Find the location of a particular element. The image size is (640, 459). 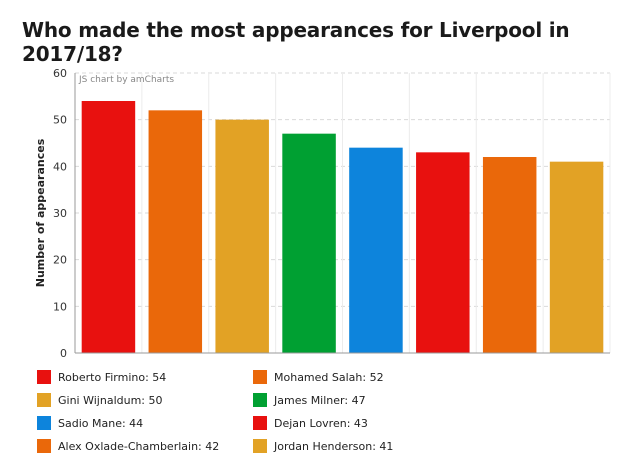

legend-item: Gini Wijnaldum: 50 is located at coordinates (145, 400).